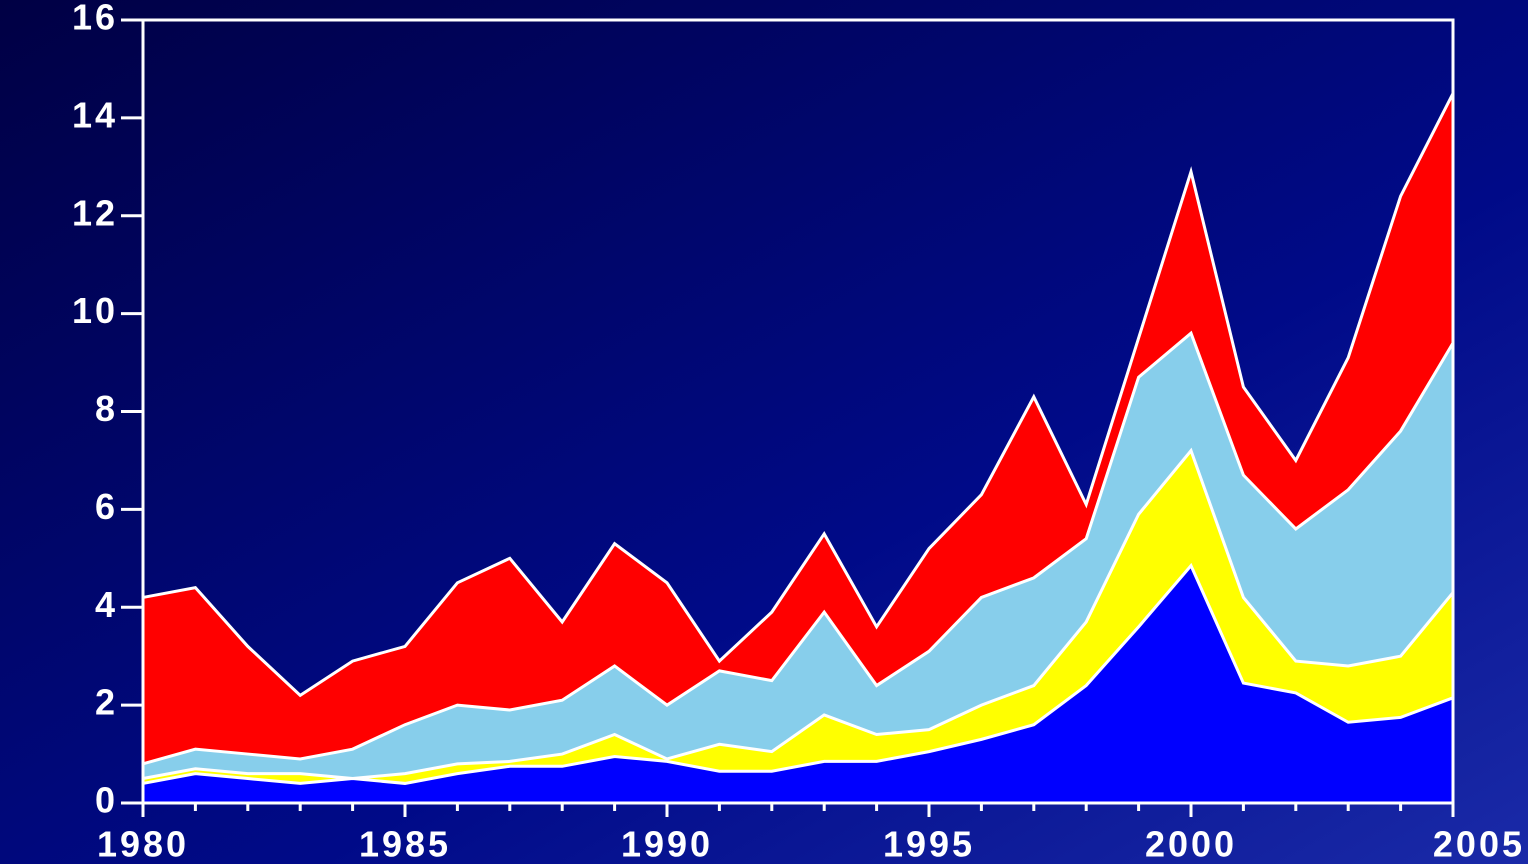 This screenshot has height=864, width=1528. I want to click on y-tick-label: 2, so click(106, 702).